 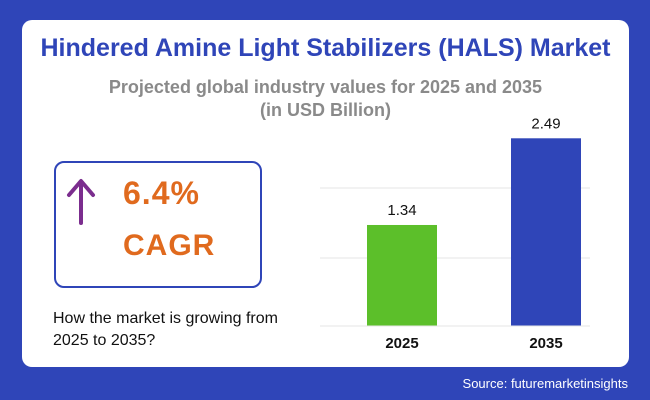 I want to click on arrow-up-icon, so click(x=81, y=202).